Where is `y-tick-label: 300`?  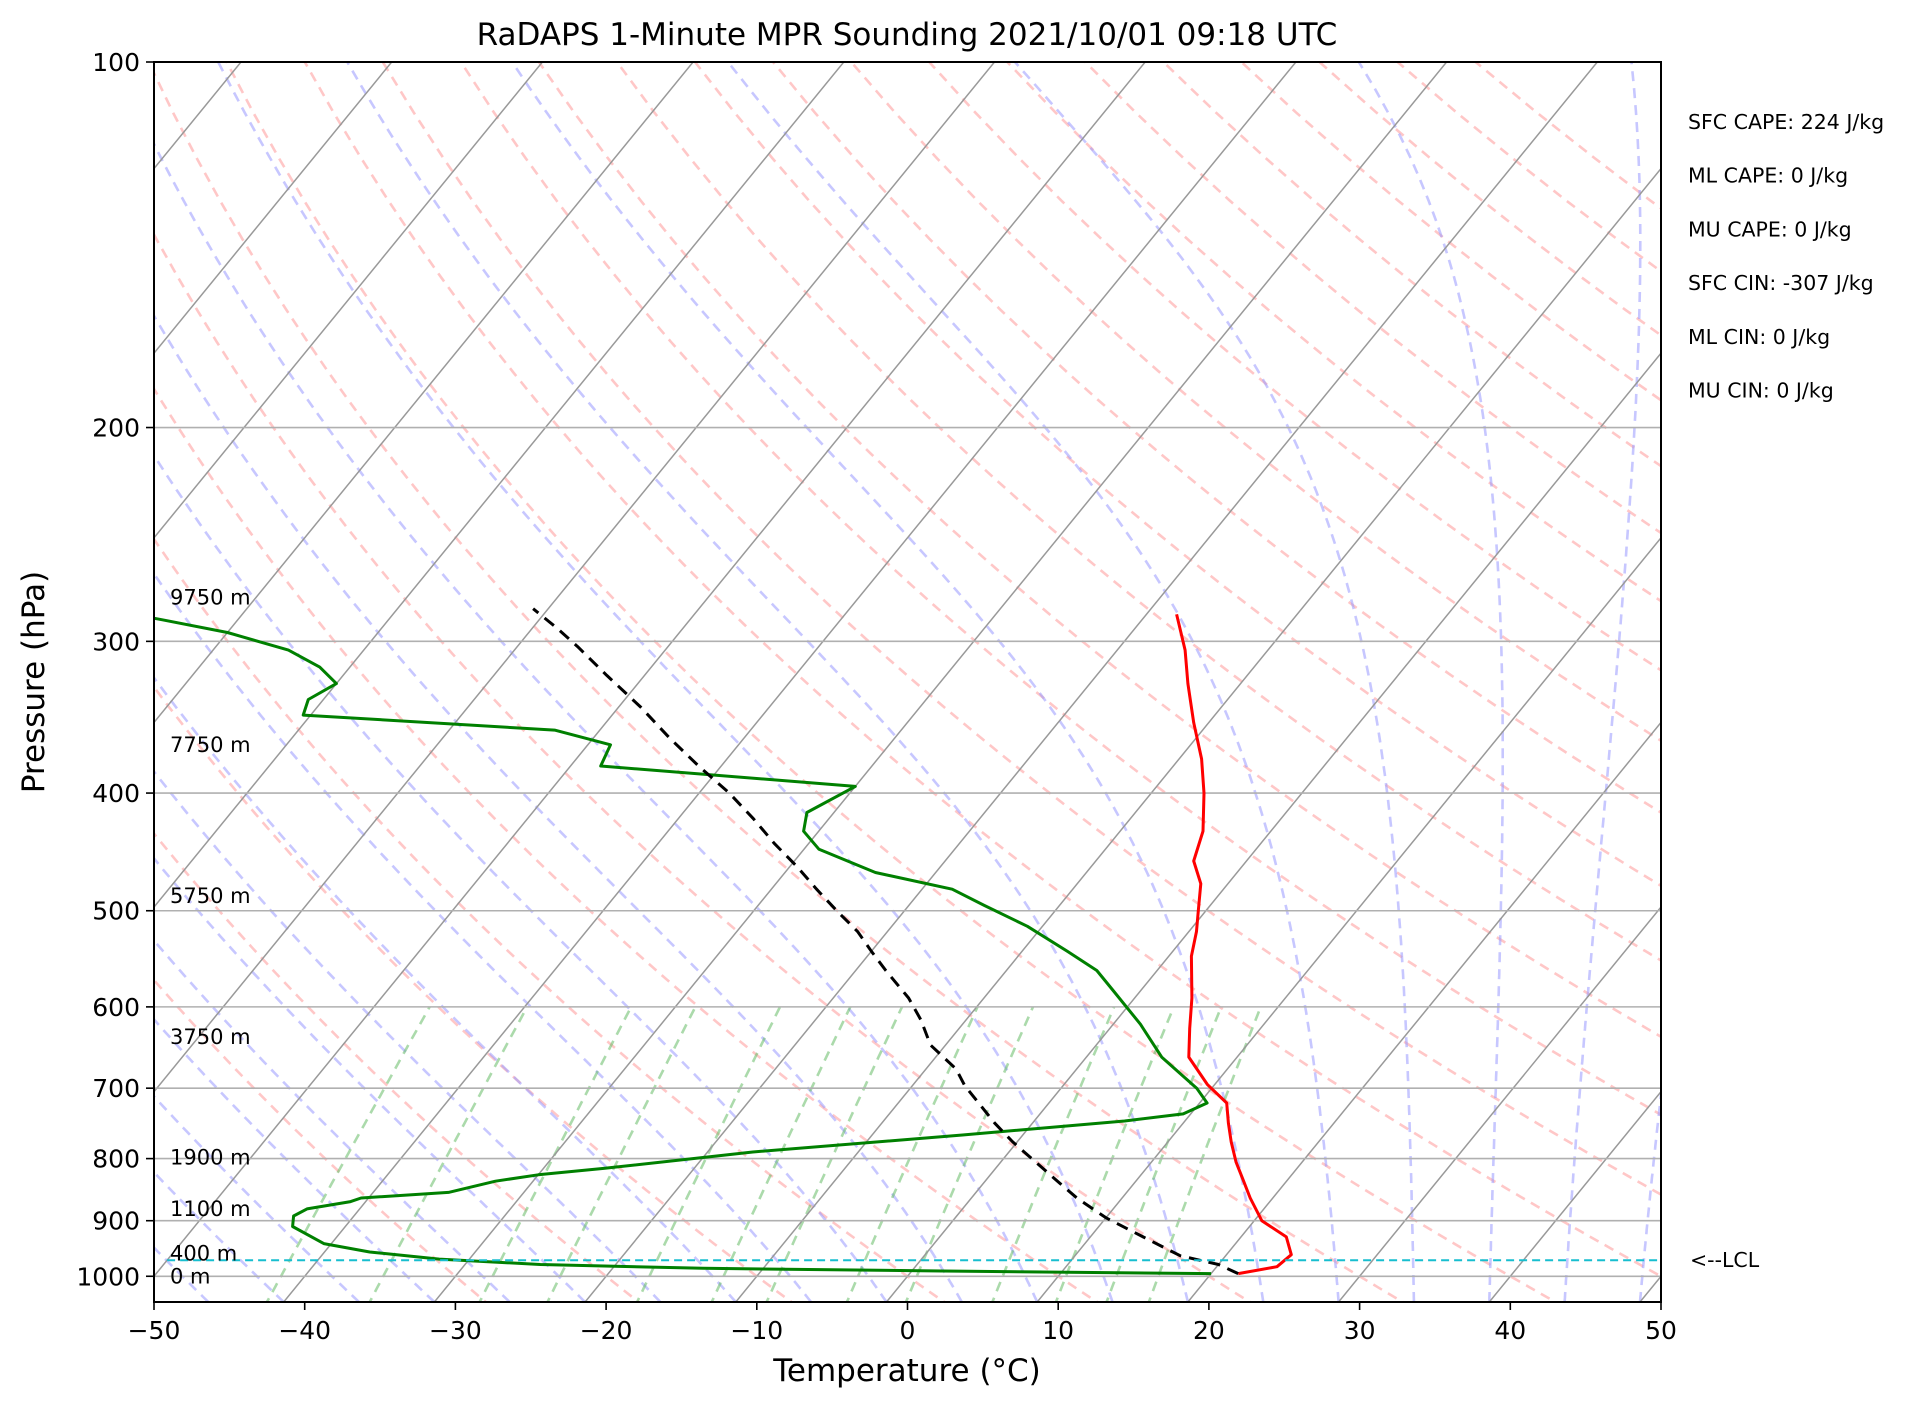
y-tick-label: 300 is located at coordinates (116, 641).